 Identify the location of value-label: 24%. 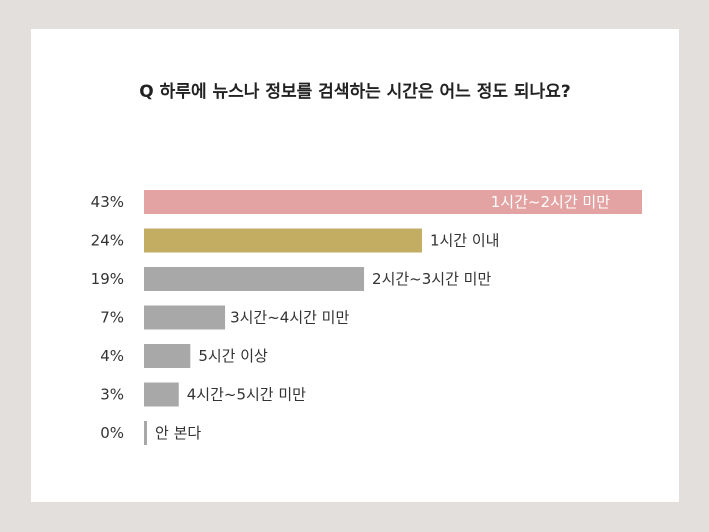
(107, 241).